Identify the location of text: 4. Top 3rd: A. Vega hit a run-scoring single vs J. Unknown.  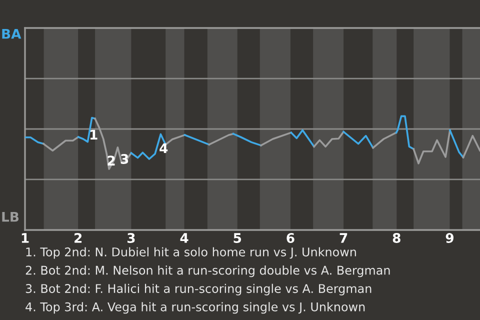
(195, 308).